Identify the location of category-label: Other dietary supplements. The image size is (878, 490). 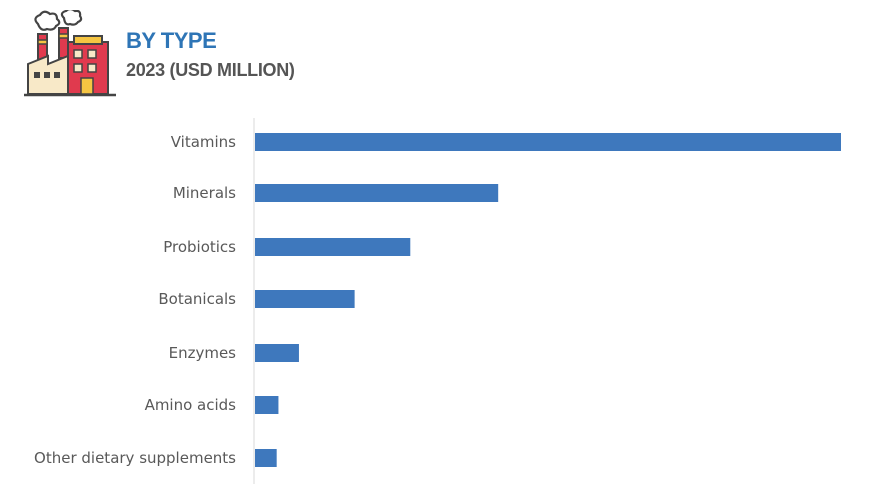
(135, 458).